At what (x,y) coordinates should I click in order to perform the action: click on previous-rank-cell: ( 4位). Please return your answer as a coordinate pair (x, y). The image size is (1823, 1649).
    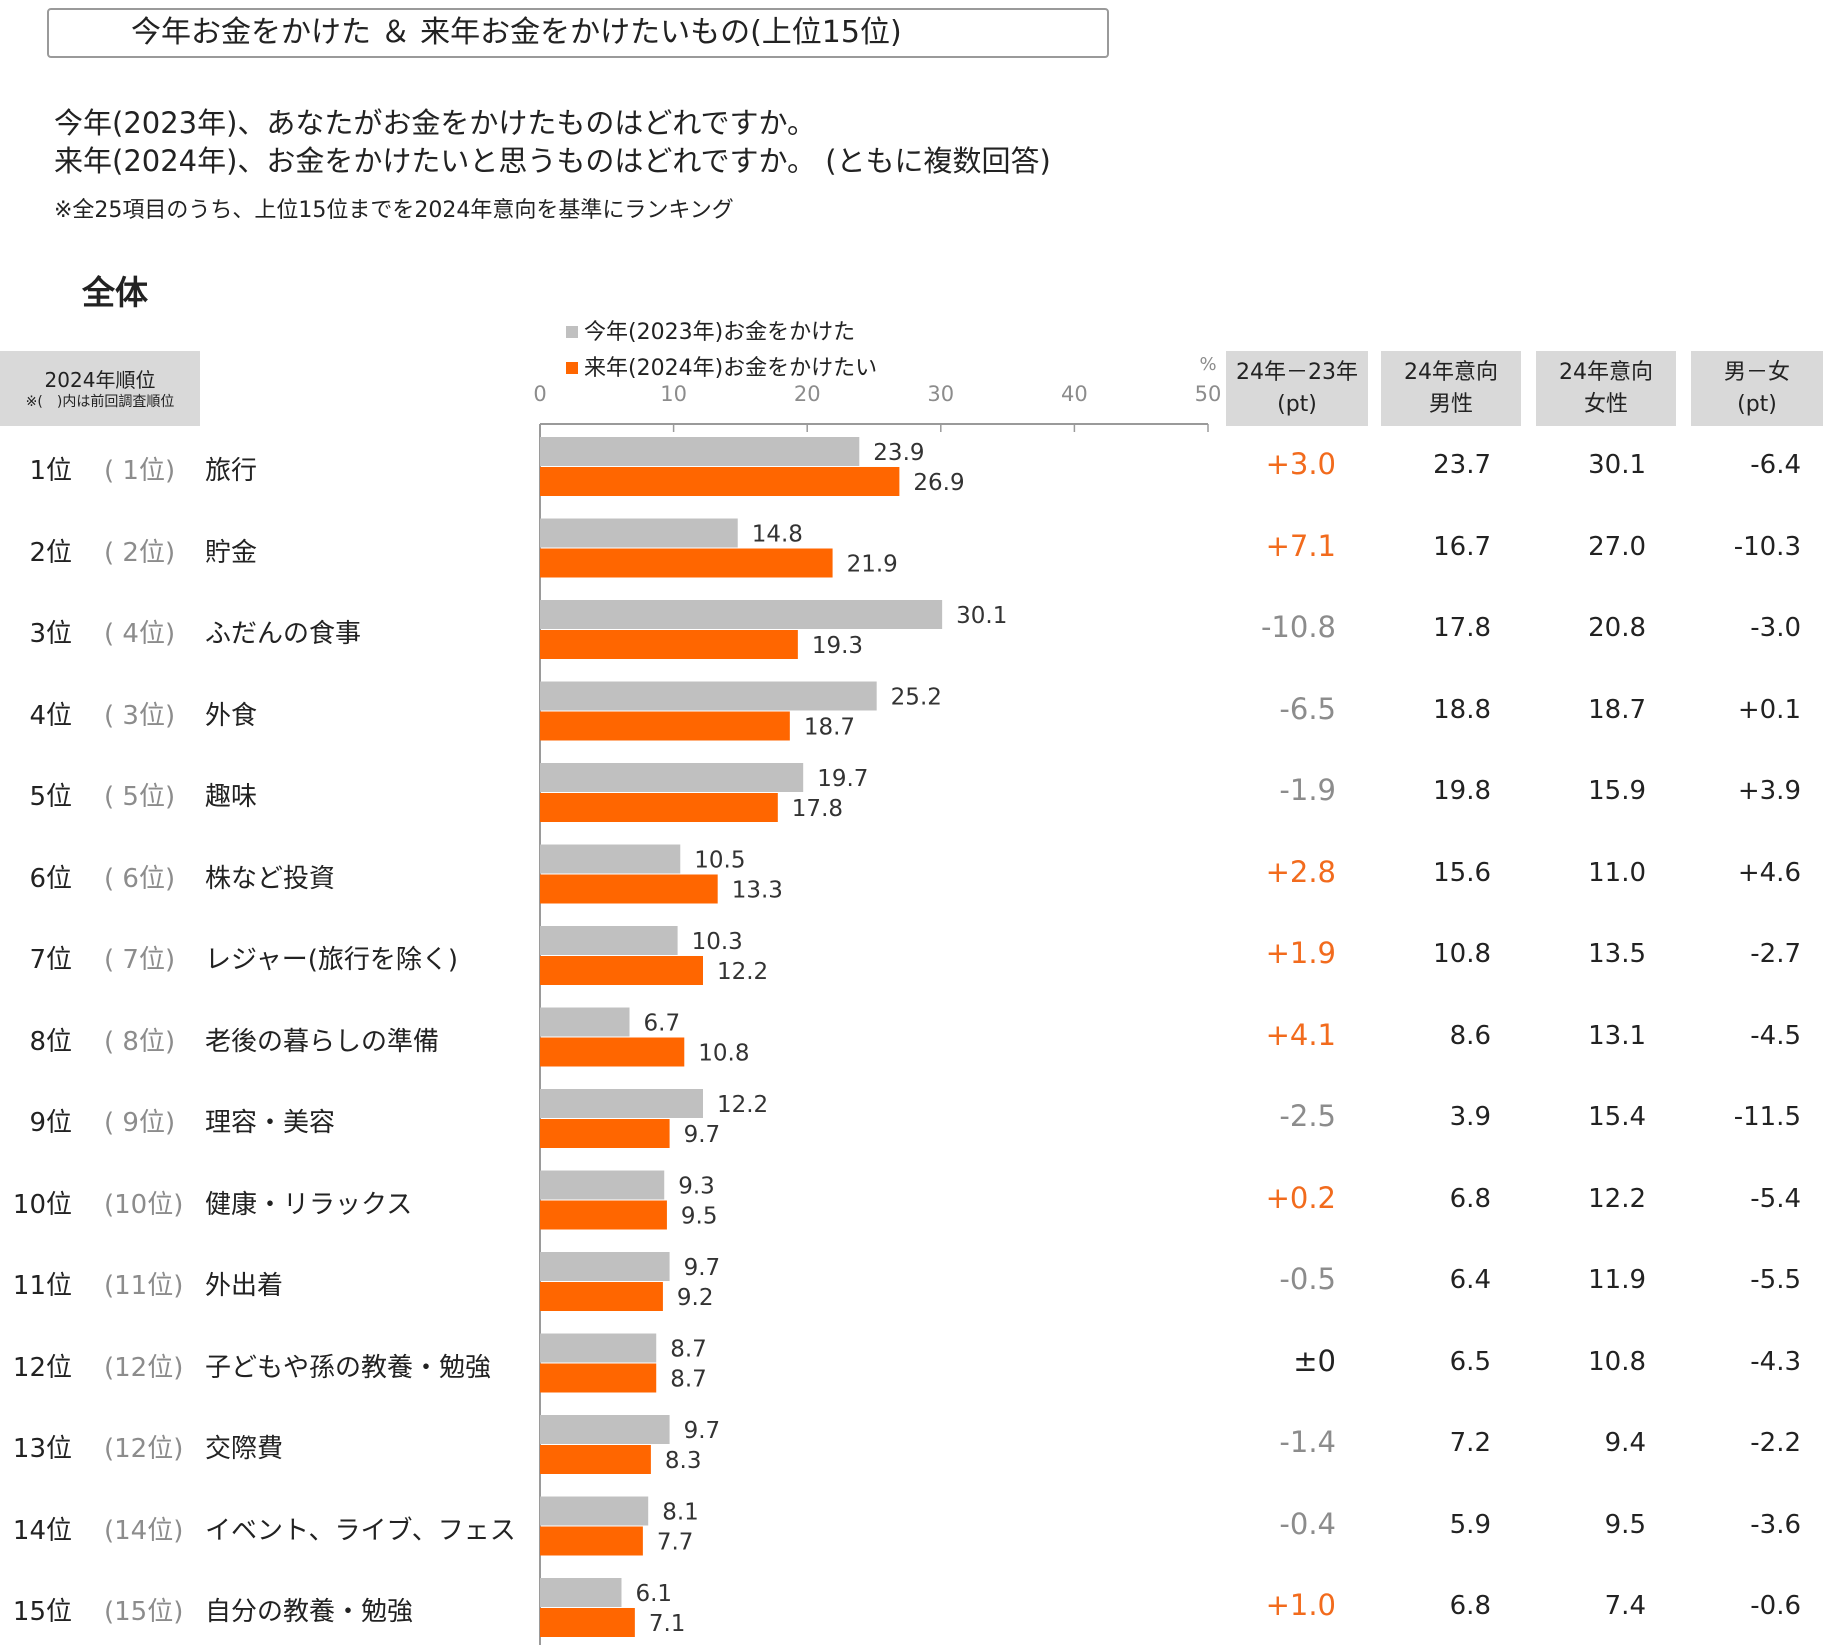
    Looking at the image, I should click on (140, 634).